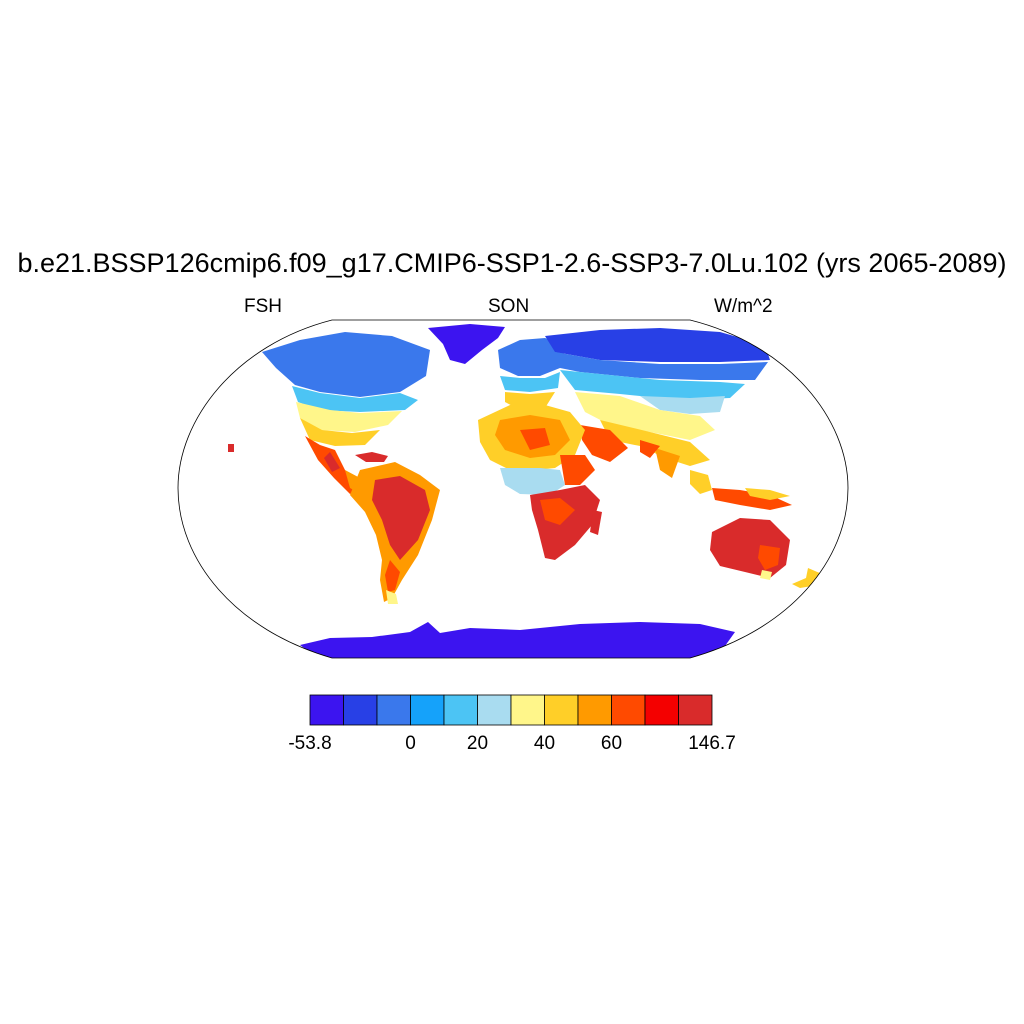 This screenshot has height=1024, width=1024. What do you see at coordinates (750, 549) in the screenshot?
I see `australia` at bounding box center [750, 549].